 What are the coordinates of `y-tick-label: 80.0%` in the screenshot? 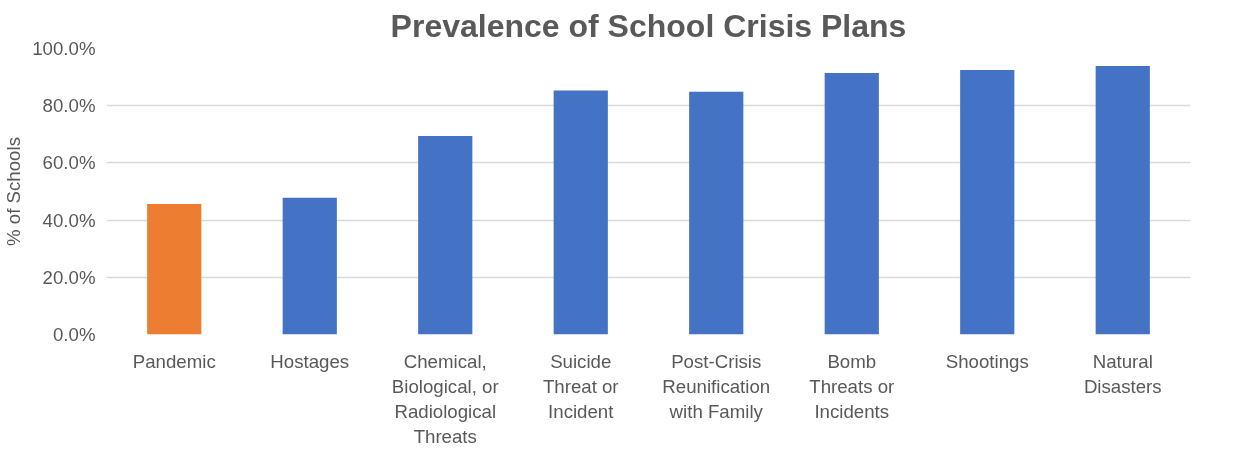 It's located at (69, 106).